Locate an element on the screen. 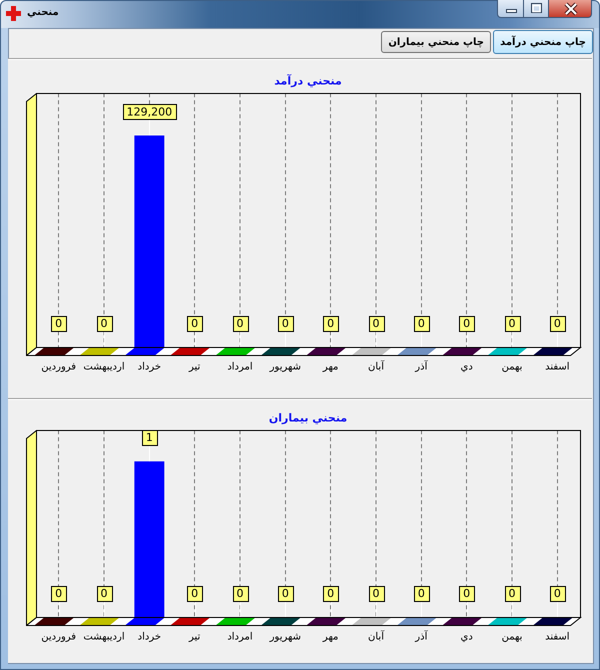 This screenshot has width=600, height=670. chart-title: منحني بيماران is located at coordinates (308, 417).